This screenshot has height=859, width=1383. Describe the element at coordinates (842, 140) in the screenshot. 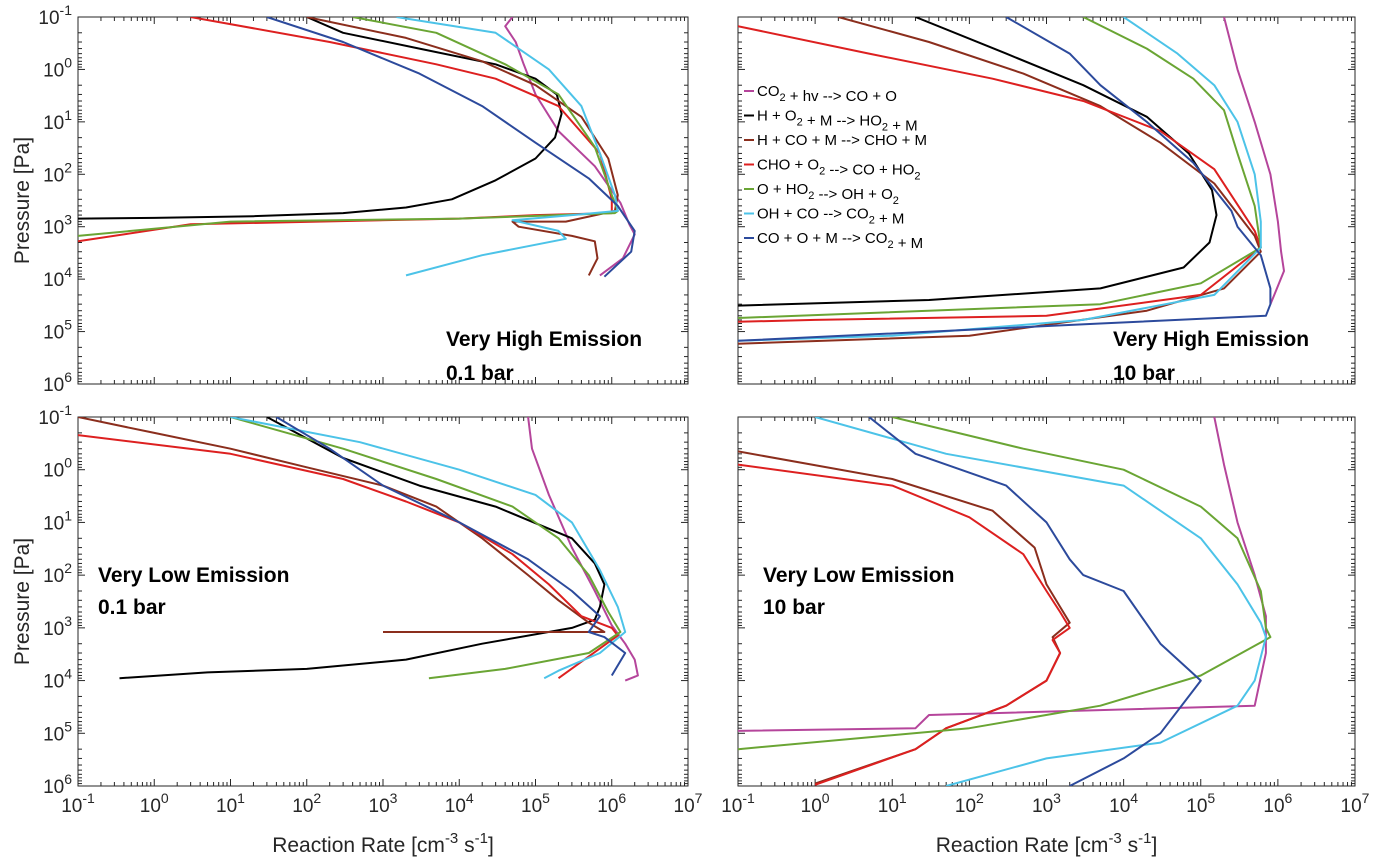

I see `legend-label: H + CO + M --> CHO + M` at that location.